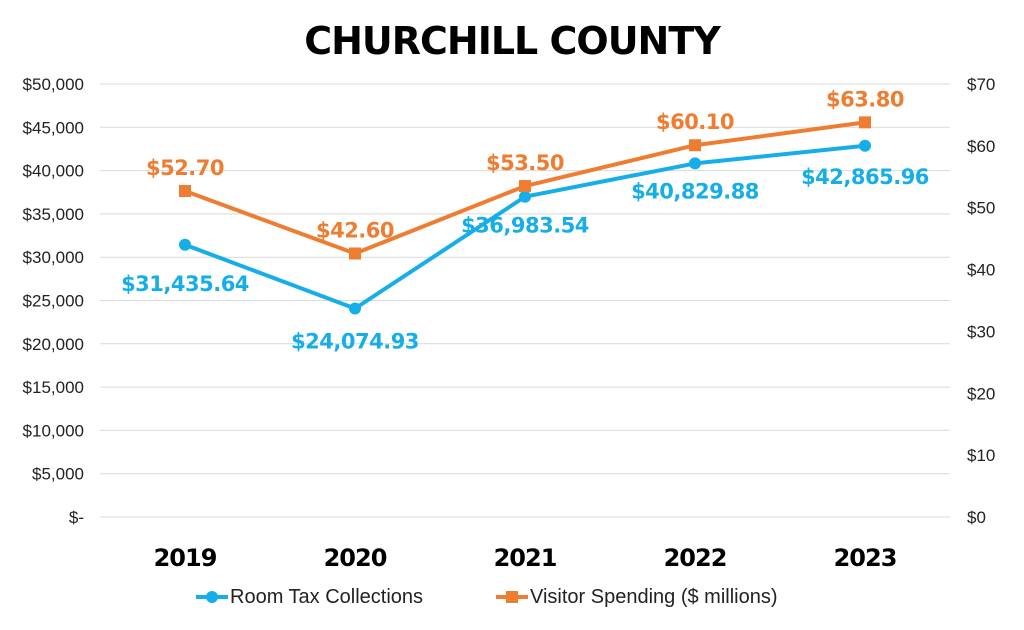  Describe the element at coordinates (53, 387) in the screenshot. I see `y-left-tick-label: $15,000` at that location.